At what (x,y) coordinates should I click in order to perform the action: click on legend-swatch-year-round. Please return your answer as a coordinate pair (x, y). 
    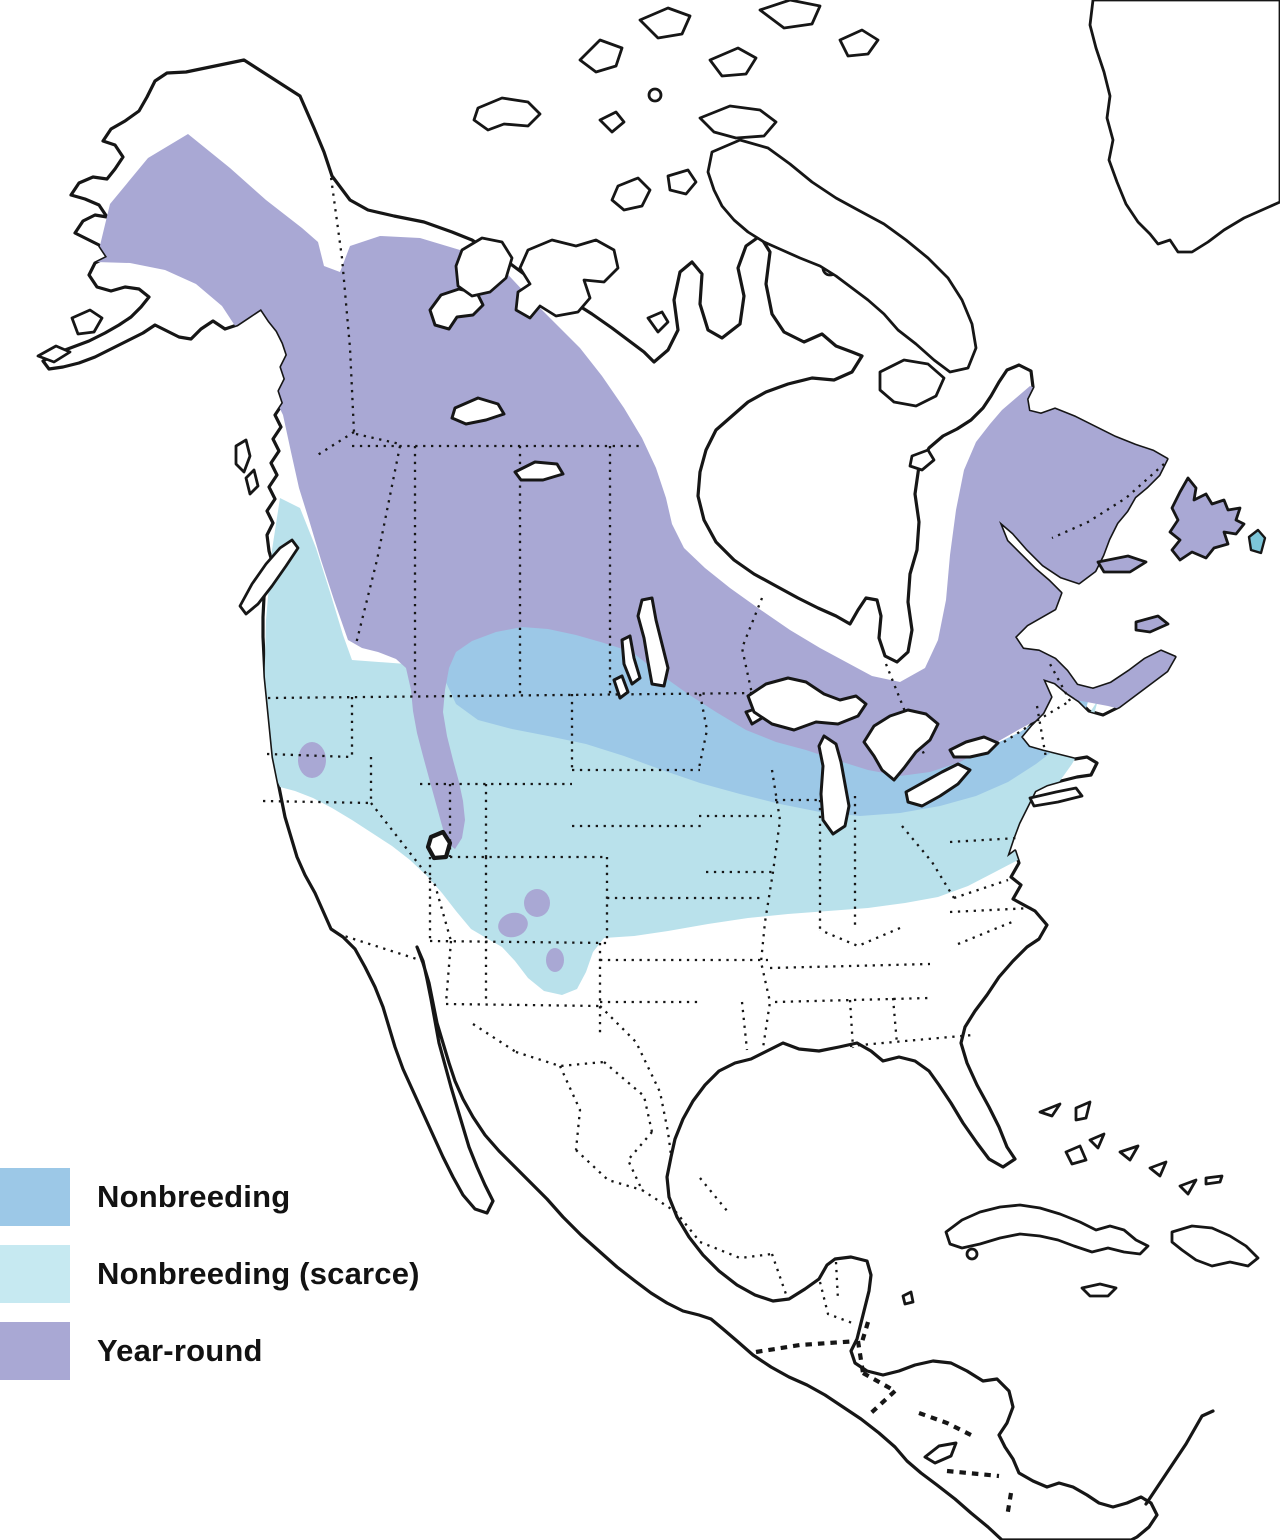
    Looking at the image, I should click on (35, 1351).